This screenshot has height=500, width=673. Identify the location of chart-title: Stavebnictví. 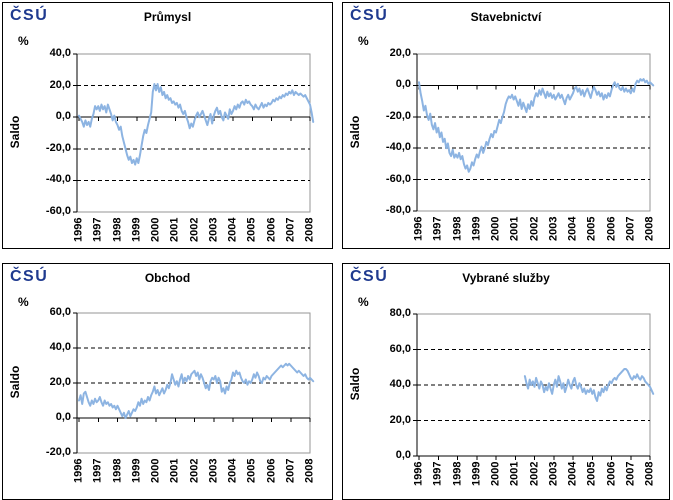
(506, 17).